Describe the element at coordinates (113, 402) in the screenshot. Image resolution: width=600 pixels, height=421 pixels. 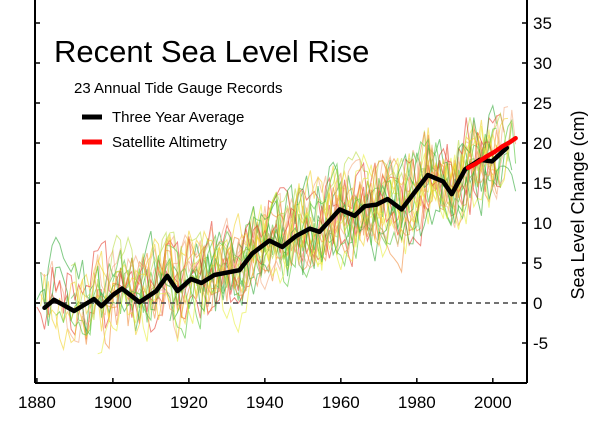
I see `x-tick-label: 1900` at that location.